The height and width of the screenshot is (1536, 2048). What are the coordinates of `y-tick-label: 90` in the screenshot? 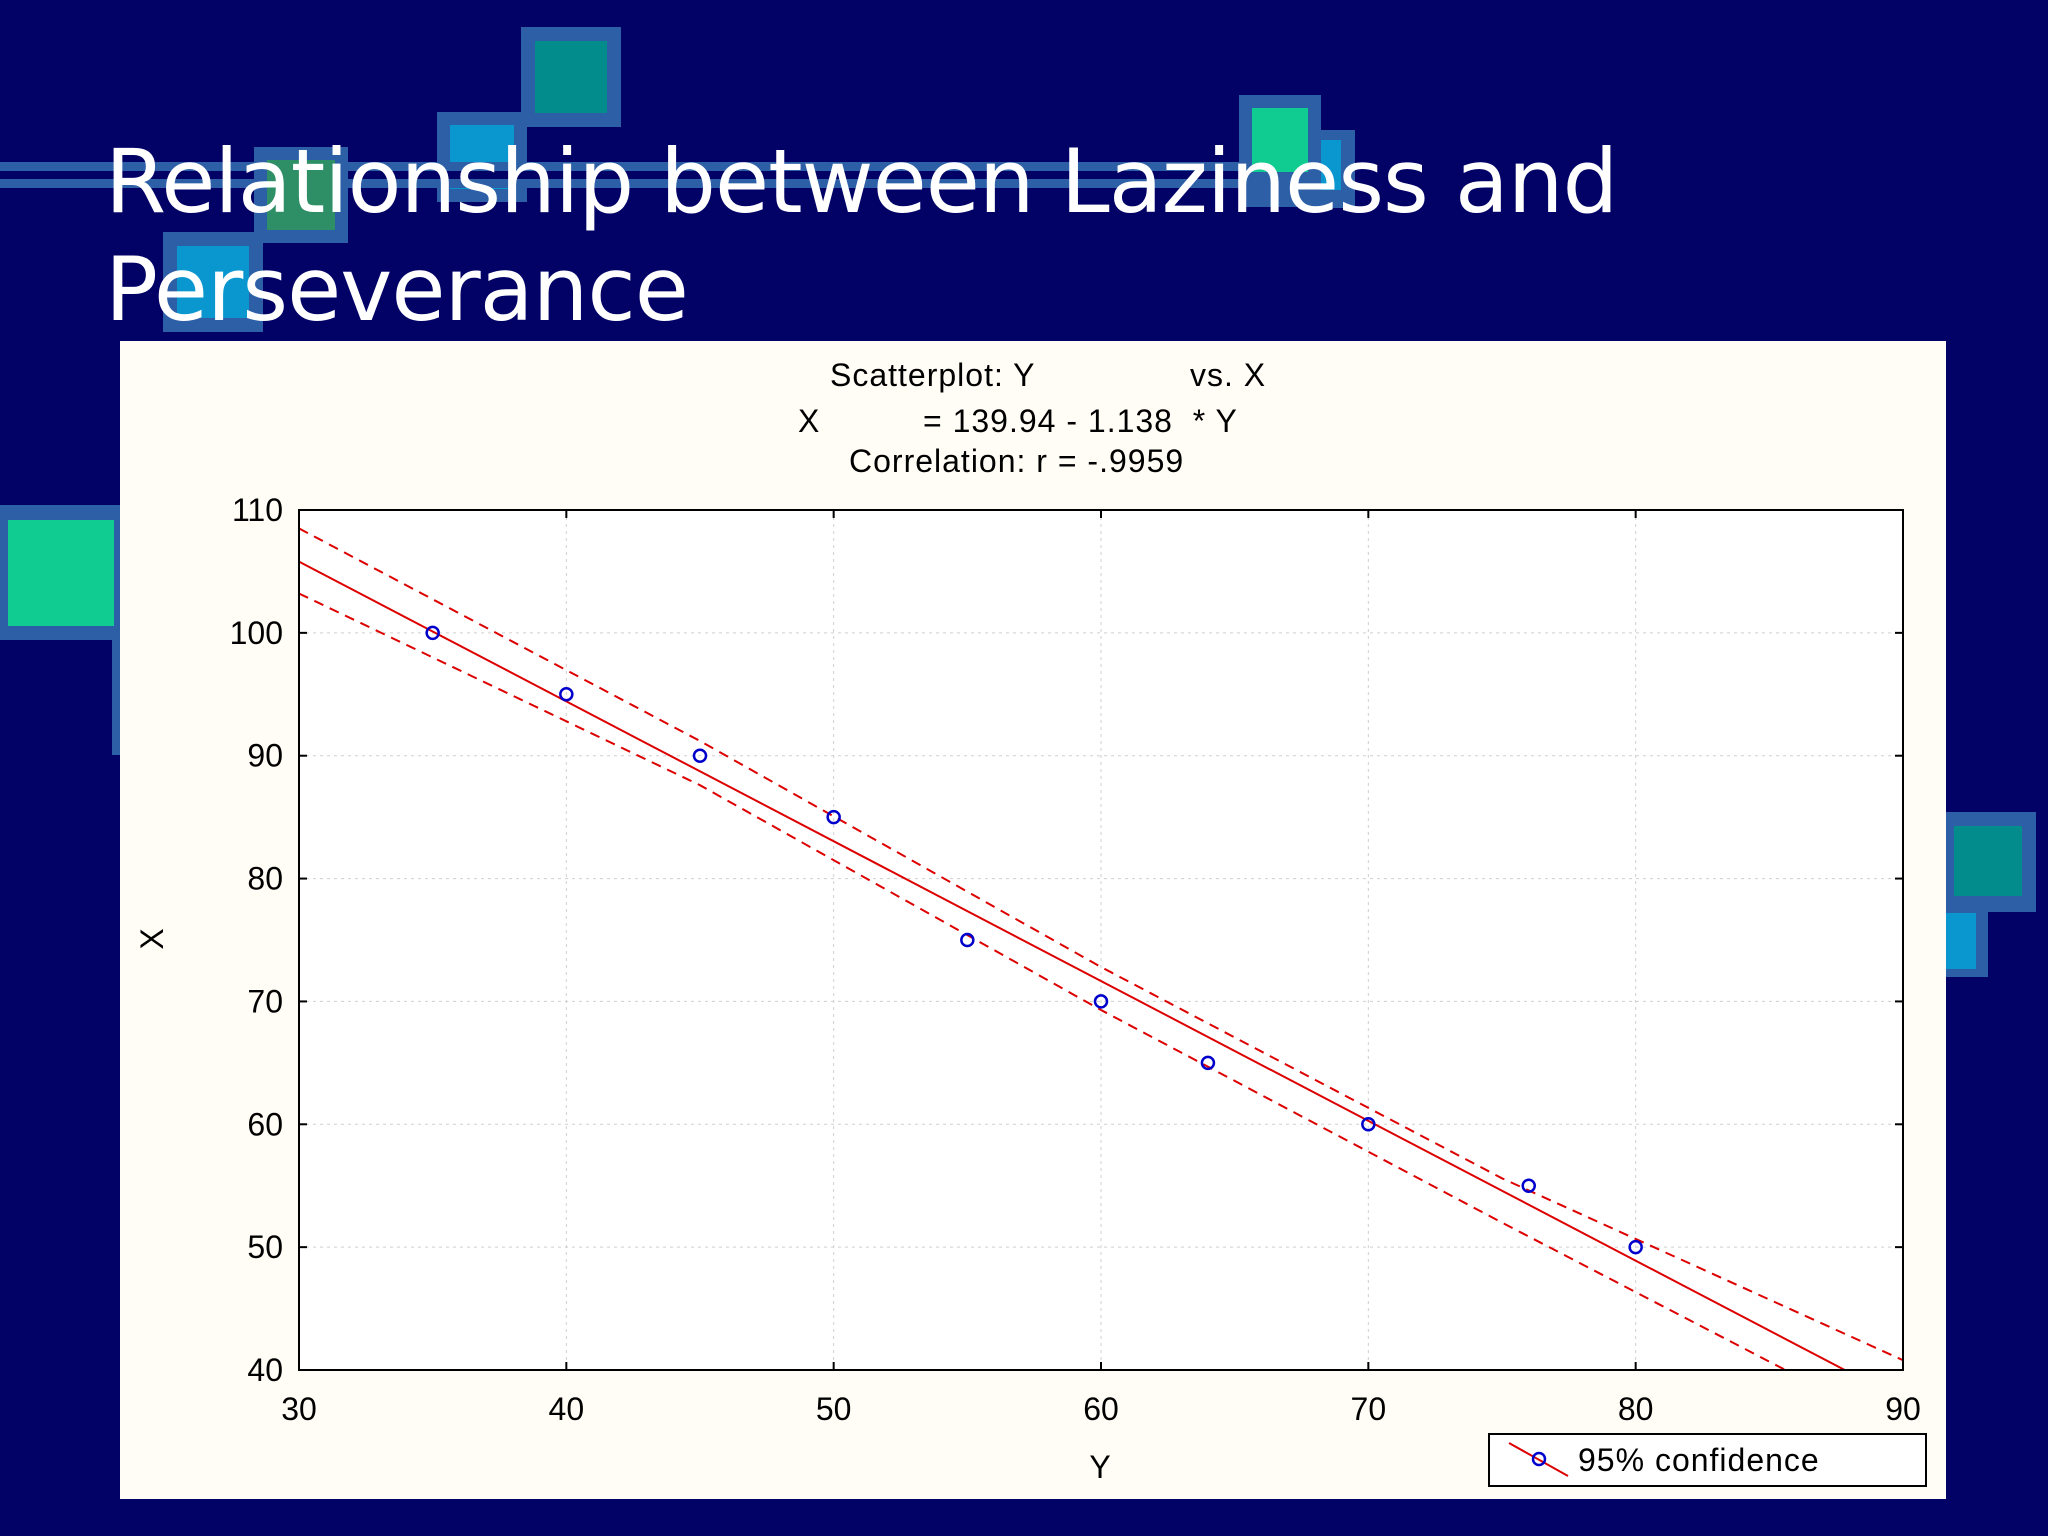 It's located at (265, 756).